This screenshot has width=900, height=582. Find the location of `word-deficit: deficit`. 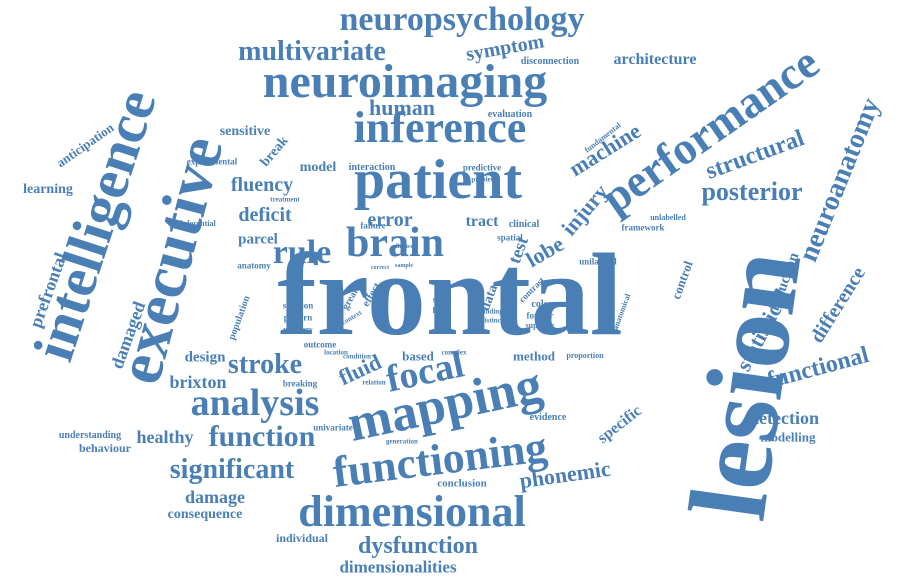

word-deficit: deficit is located at coordinates (265, 215).